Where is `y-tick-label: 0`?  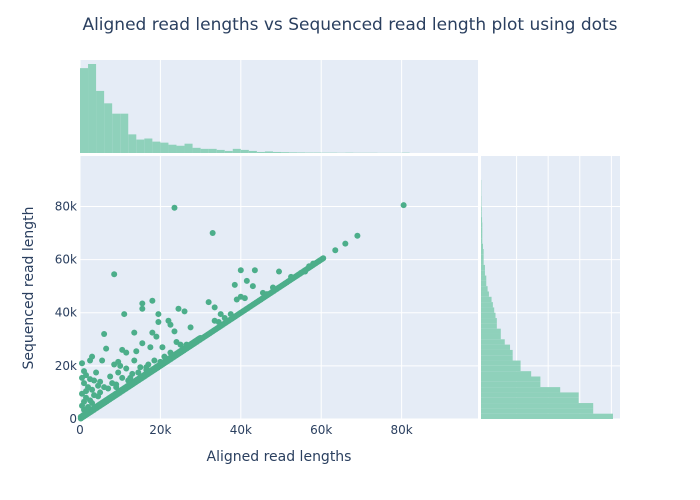
y-tick-label: 0 is located at coordinates (73, 419).